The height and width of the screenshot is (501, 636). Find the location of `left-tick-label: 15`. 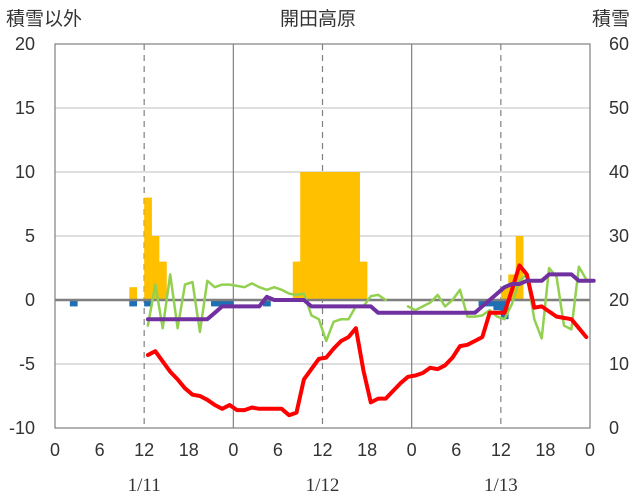

left-tick-label: 15 is located at coordinates (25, 108).